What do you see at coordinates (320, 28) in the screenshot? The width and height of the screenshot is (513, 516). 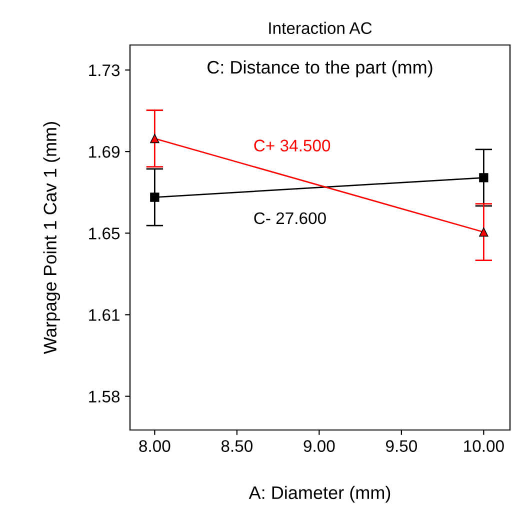 I see `chart-title: Interaction AC` at bounding box center [320, 28].